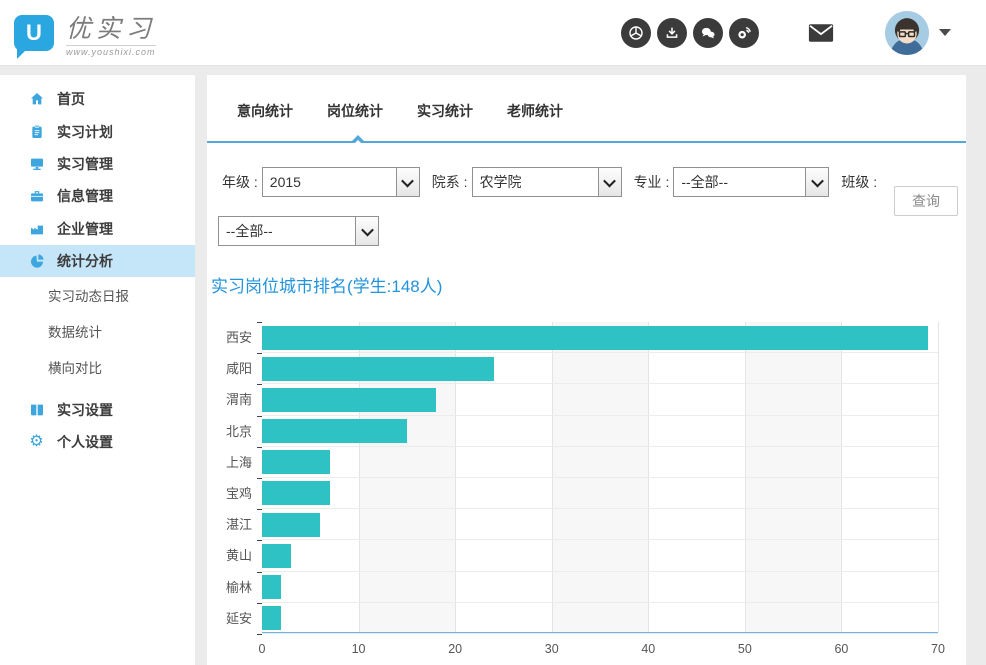 Image resolution: width=986 pixels, height=665 pixels. Describe the element at coordinates (238, 556) in the screenshot. I see `chart-category-label: 黄山` at that location.